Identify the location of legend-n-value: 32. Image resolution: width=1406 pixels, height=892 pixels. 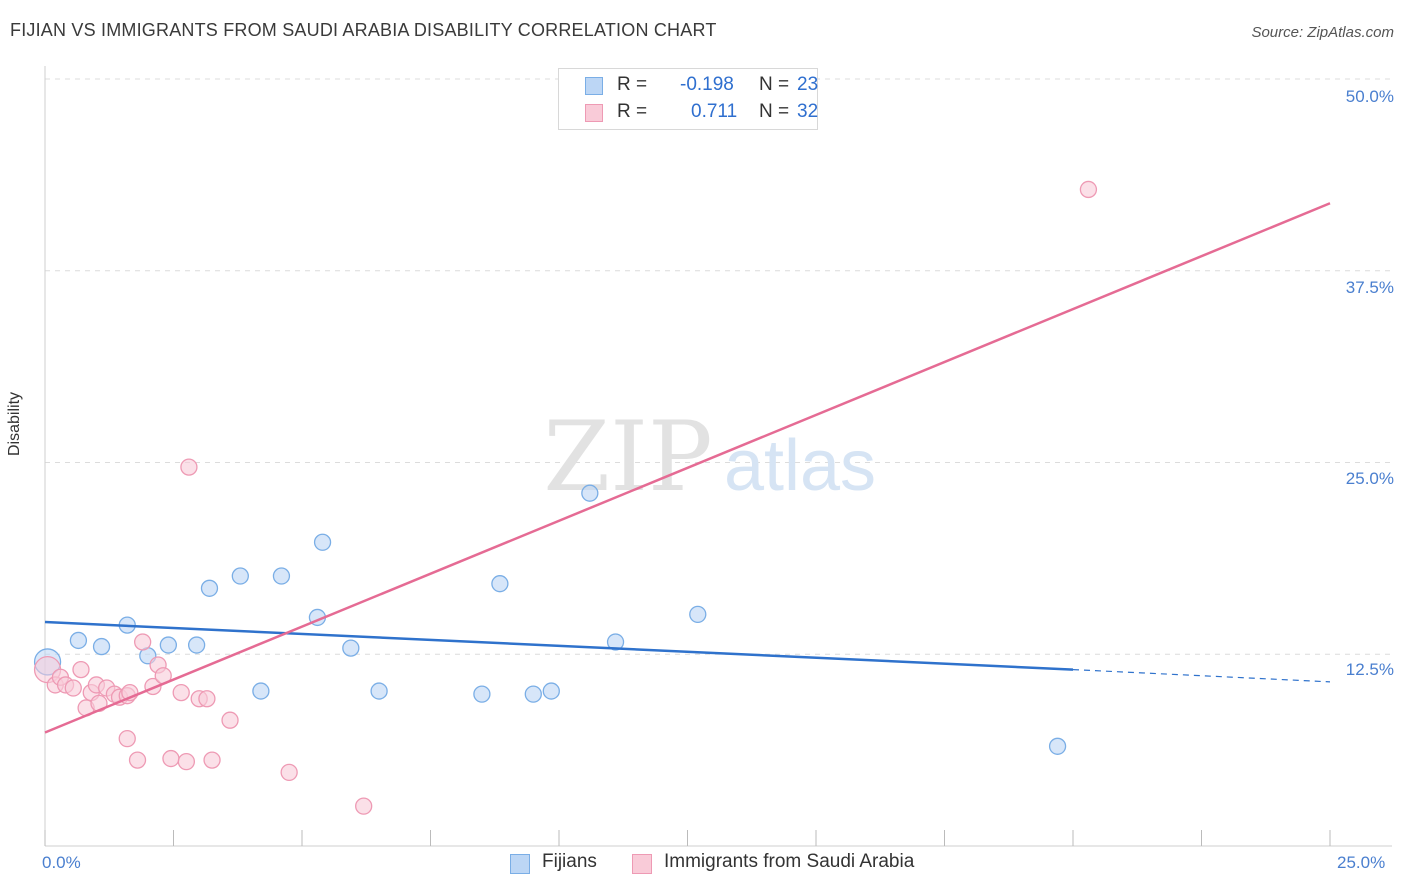
(808, 111).